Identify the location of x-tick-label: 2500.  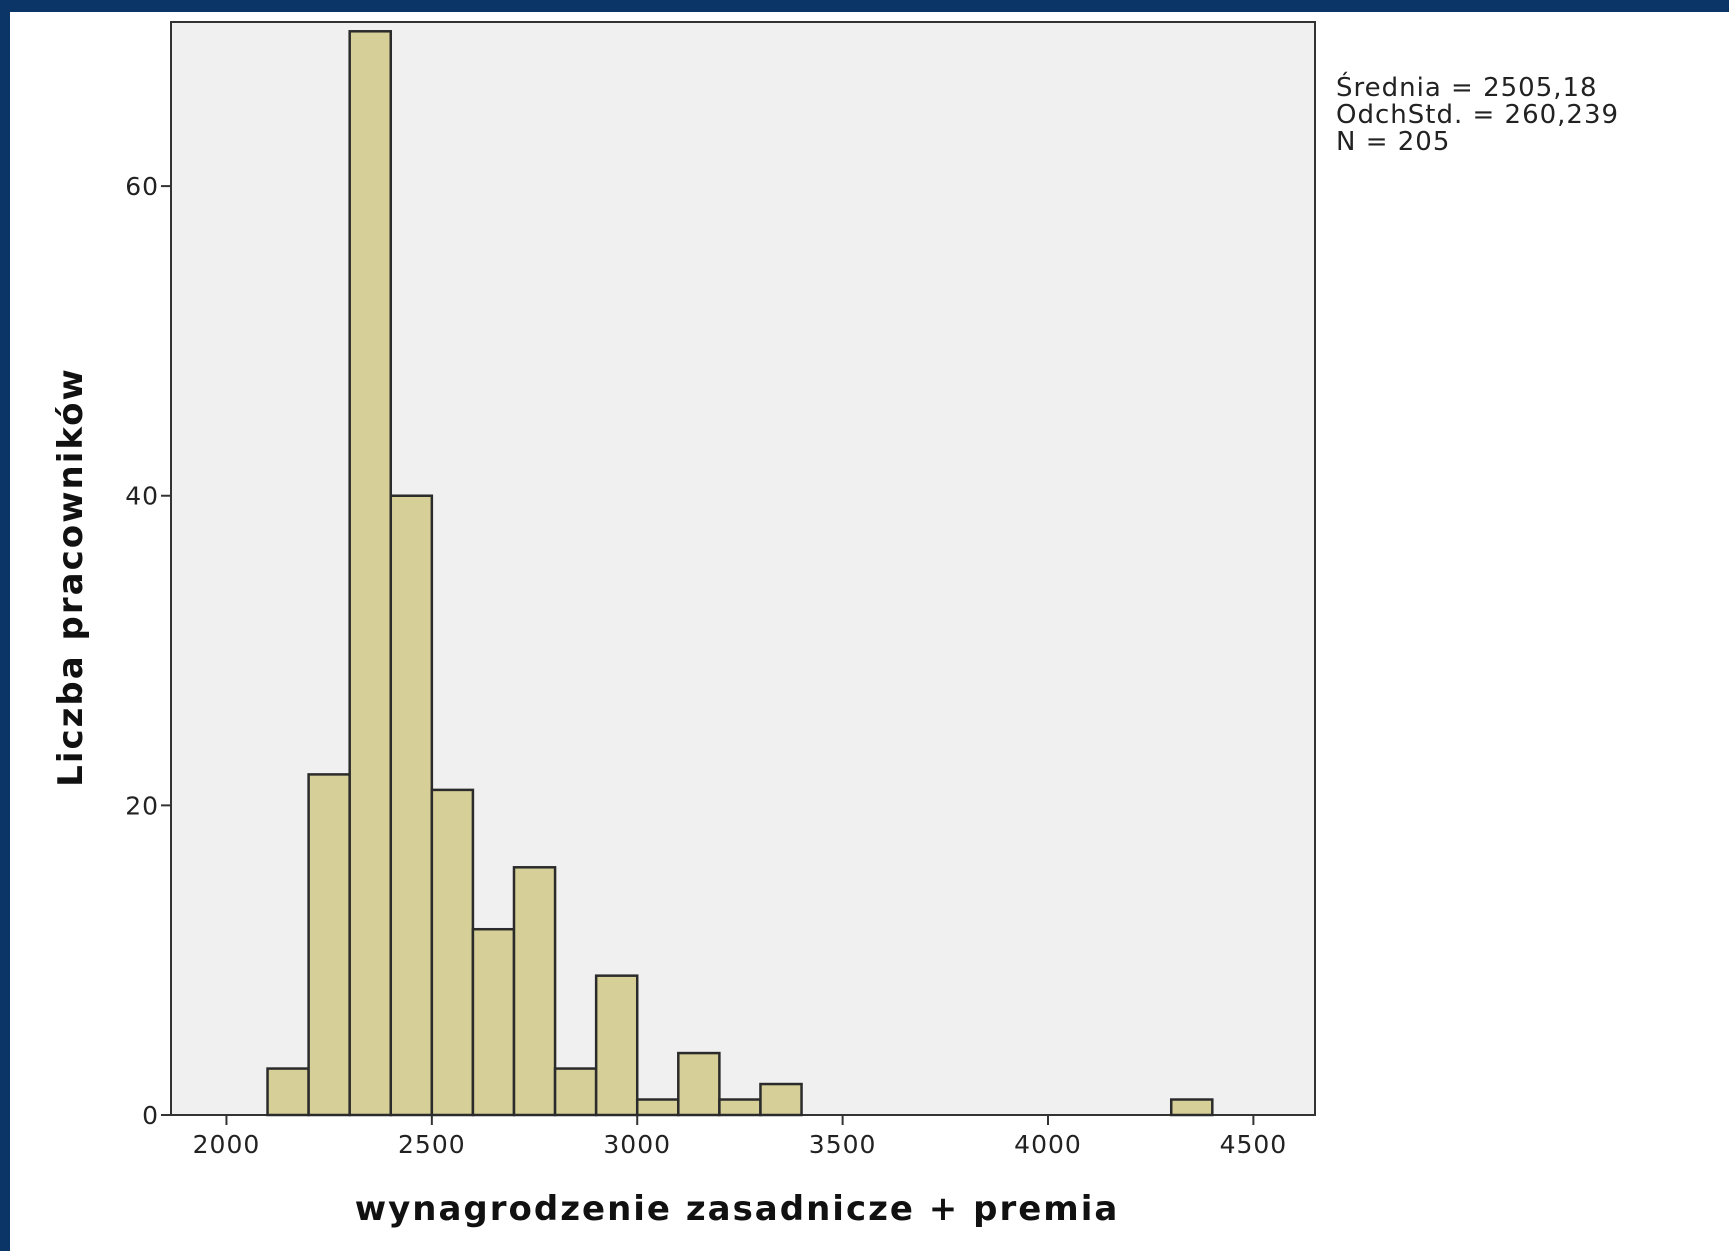
(432, 1144).